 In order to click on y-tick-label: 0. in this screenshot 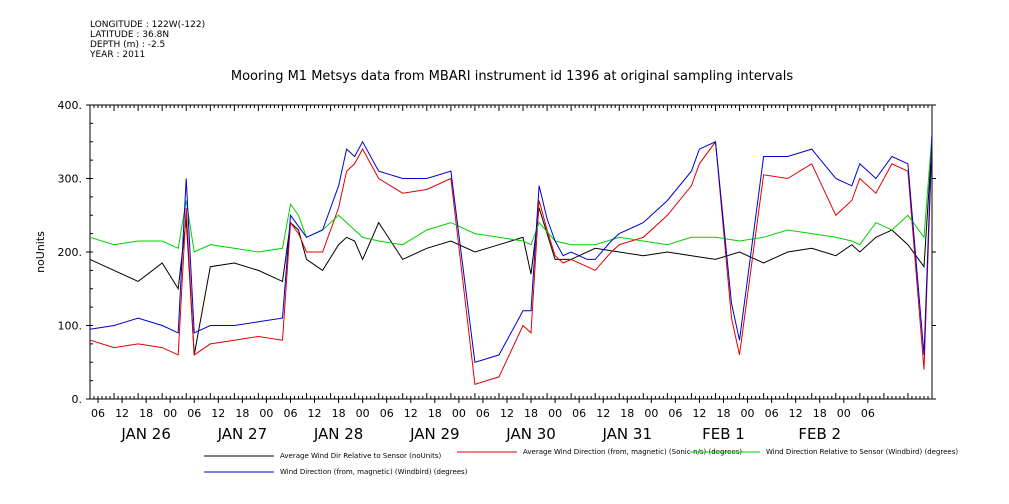, I will do `click(77, 399)`.